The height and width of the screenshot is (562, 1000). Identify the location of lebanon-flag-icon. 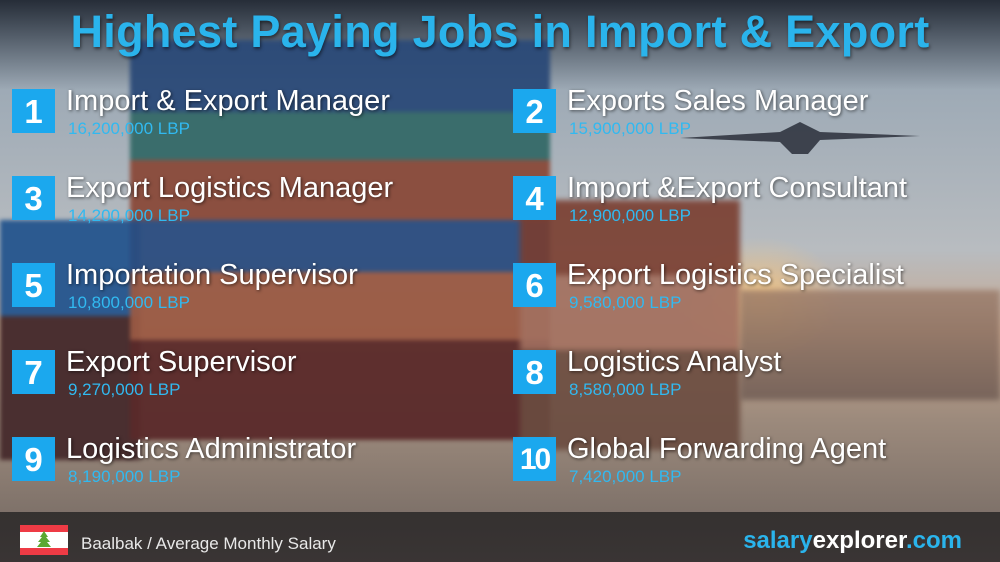
(44, 540).